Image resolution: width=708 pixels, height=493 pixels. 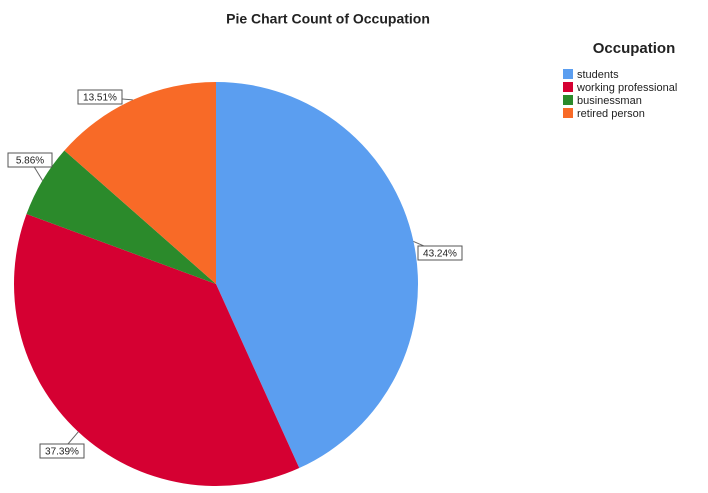 I want to click on data-label: 37.39%, so click(x=62, y=452).